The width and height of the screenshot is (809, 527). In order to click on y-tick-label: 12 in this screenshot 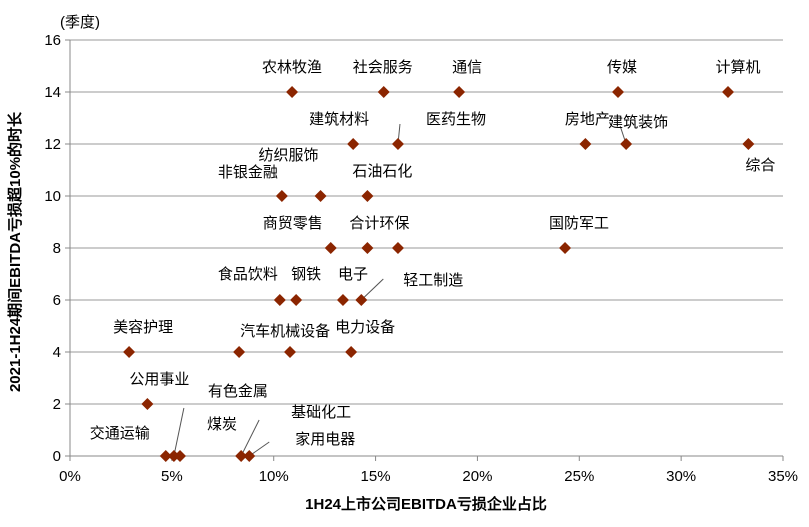, I will do `click(52, 144)`.